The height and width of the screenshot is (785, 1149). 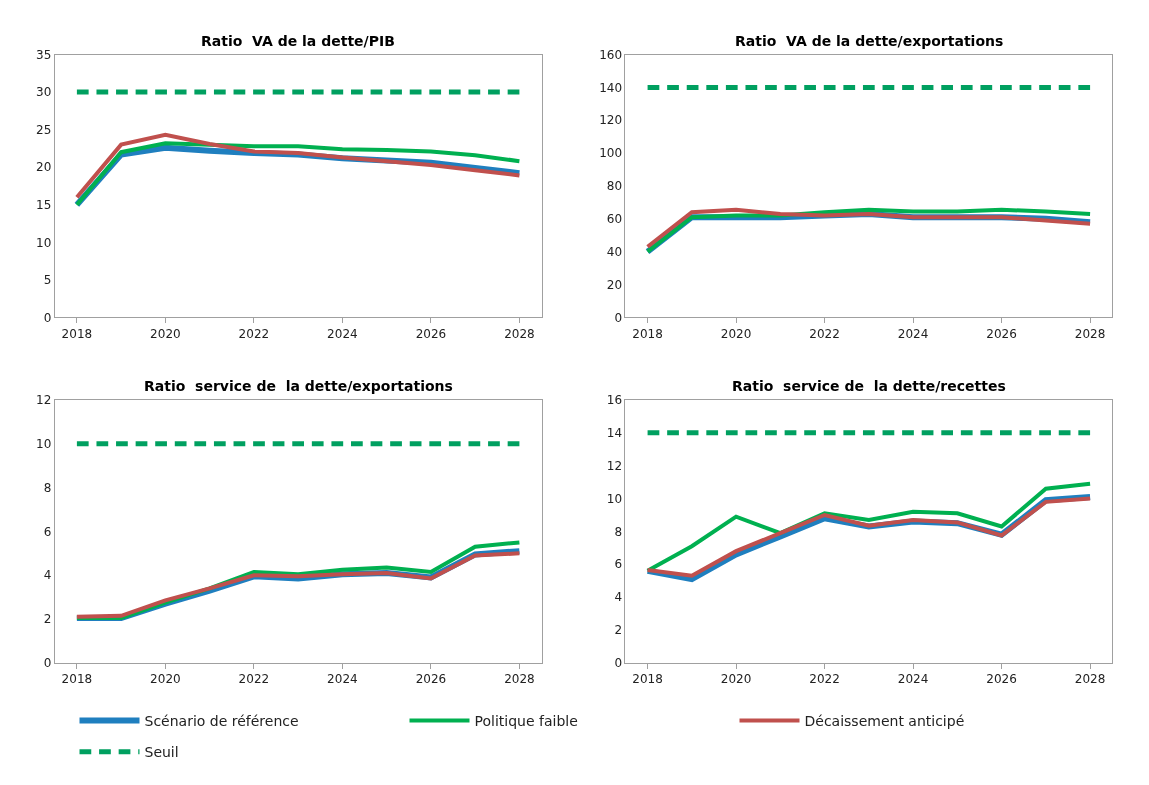 What do you see at coordinates (526, 721) in the screenshot?
I see `legend-label: Politique faible` at bounding box center [526, 721].